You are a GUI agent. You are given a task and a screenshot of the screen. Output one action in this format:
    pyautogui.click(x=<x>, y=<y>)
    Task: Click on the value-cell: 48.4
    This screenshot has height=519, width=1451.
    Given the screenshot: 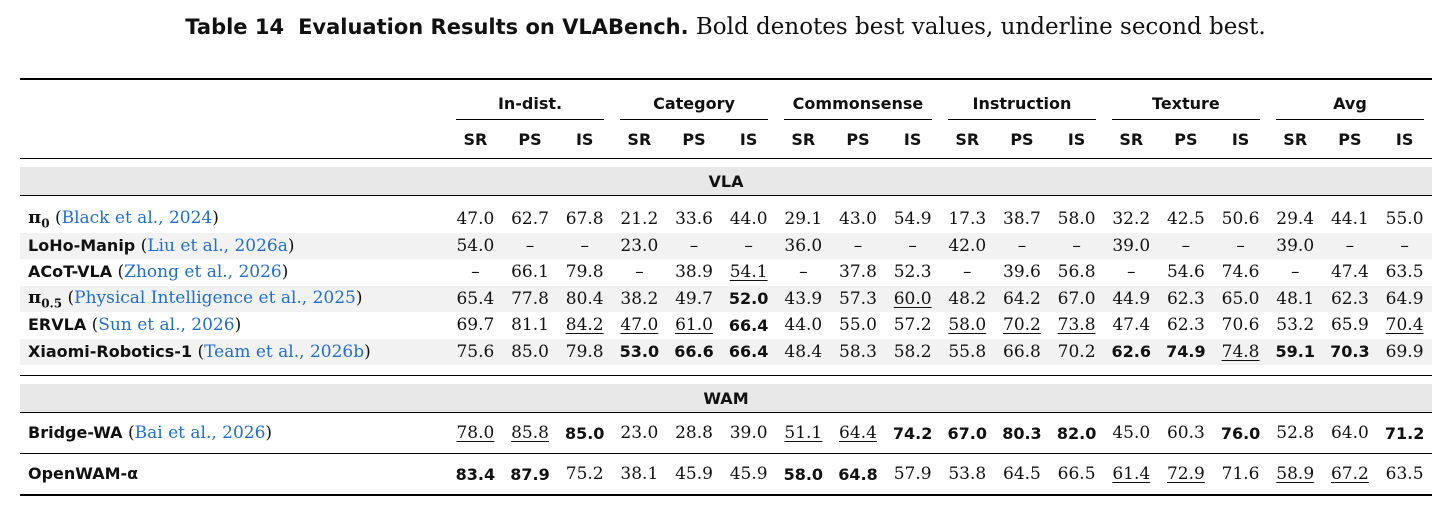 What is the action you would take?
    pyautogui.click(x=803, y=351)
    